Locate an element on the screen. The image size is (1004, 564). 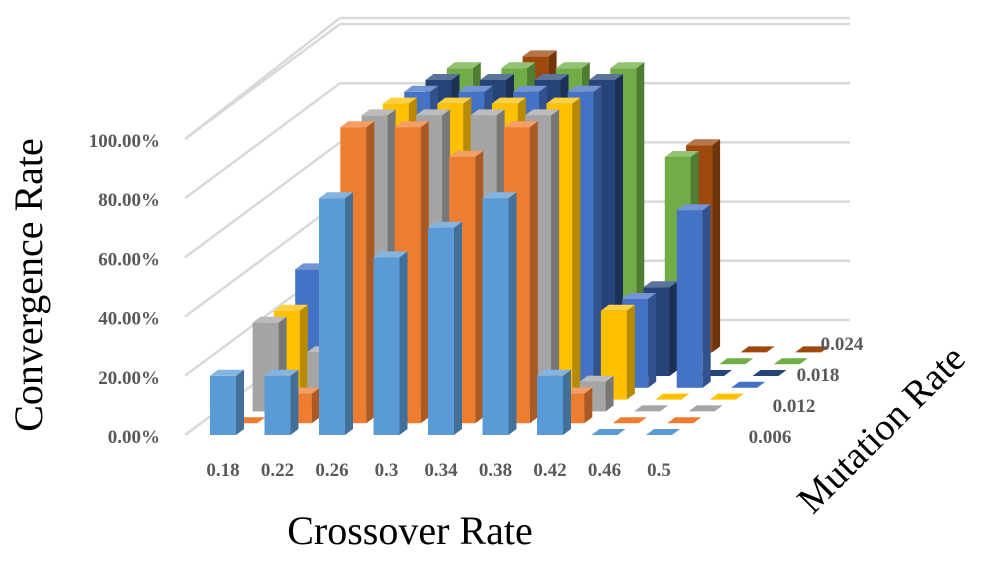
depth-tick-label: 0.012 is located at coordinates (794, 406).